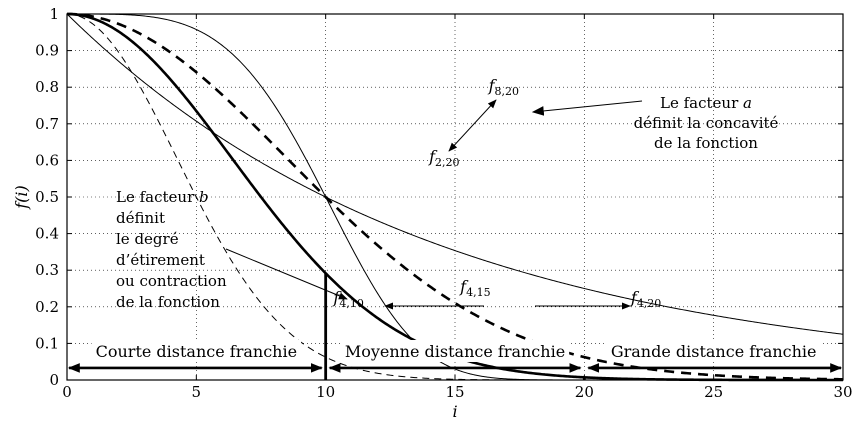 This screenshot has height=421, width=856. Describe the element at coordinates (474, 288) in the screenshot. I see `curve-label: f4,15` at that location.